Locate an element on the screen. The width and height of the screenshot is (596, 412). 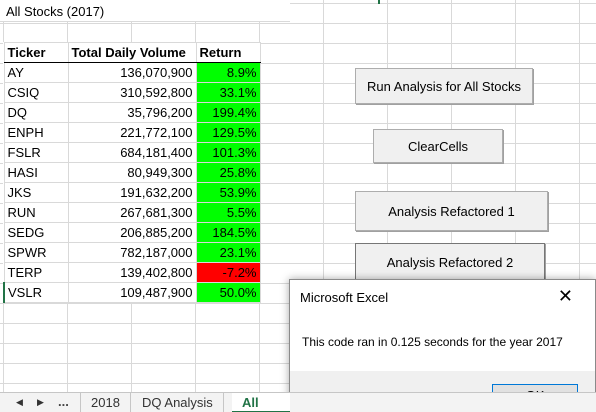
cell-ticker: HASI is located at coordinates (36, 172).